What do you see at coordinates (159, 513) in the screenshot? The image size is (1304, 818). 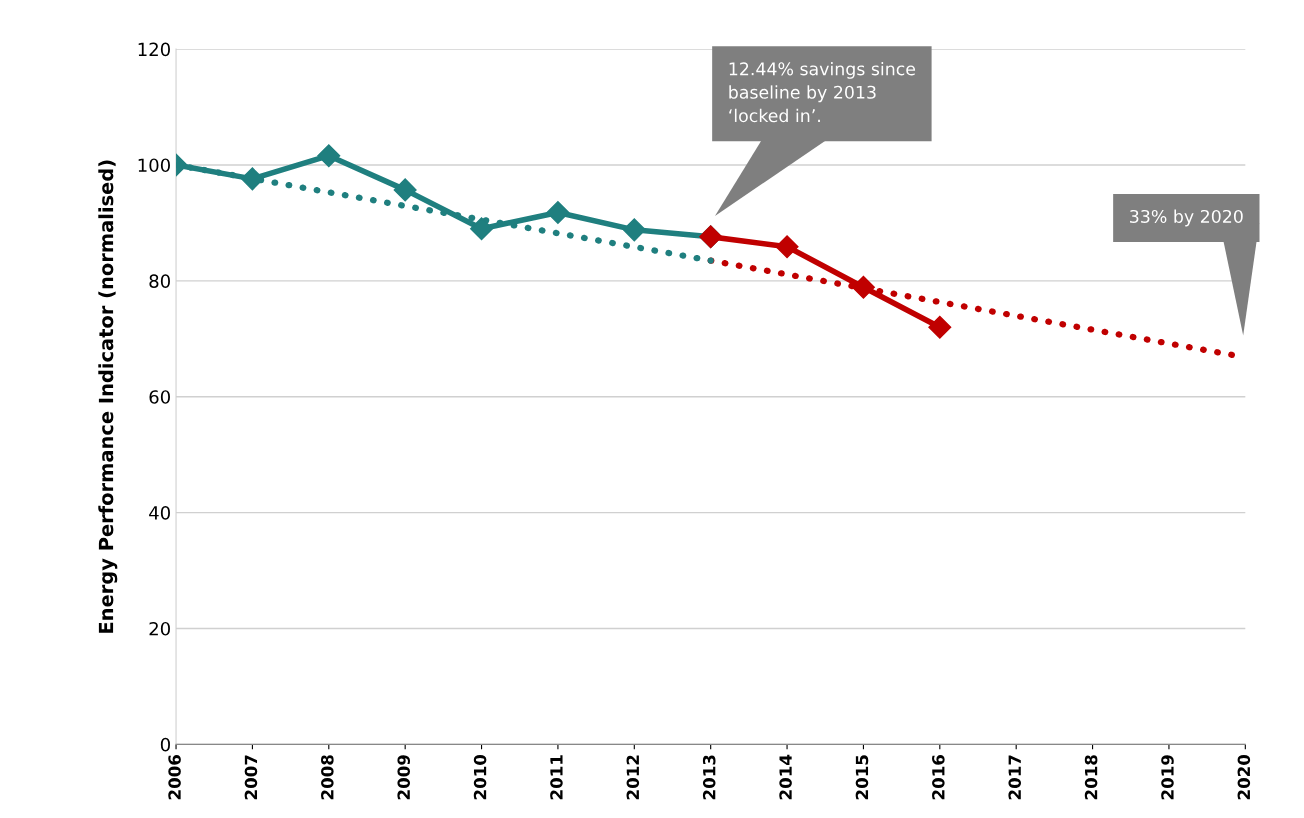 I see `y-tick-label: 40` at bounding box center [159, 513].